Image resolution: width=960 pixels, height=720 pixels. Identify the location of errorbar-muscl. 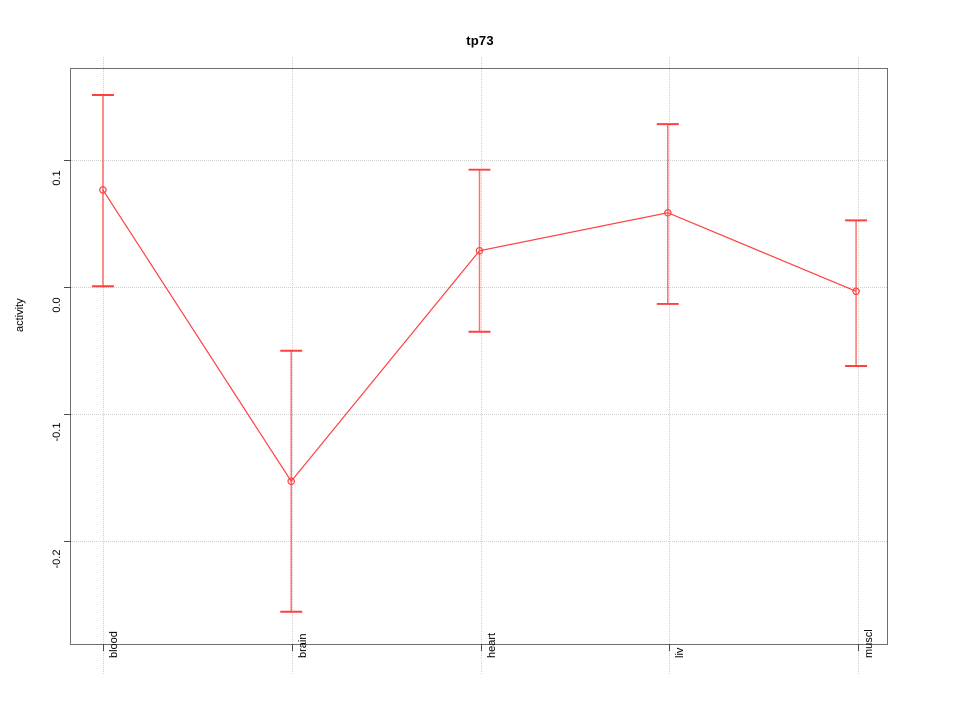
(856, 293).